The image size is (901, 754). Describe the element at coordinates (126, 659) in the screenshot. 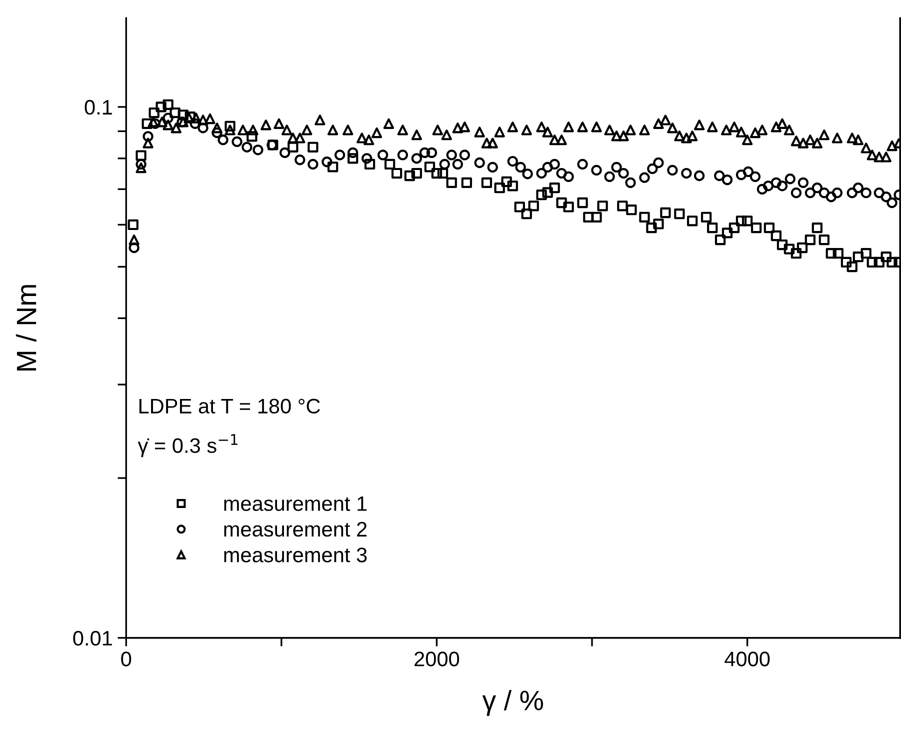

I see `x-tick-label: 0` at that location.